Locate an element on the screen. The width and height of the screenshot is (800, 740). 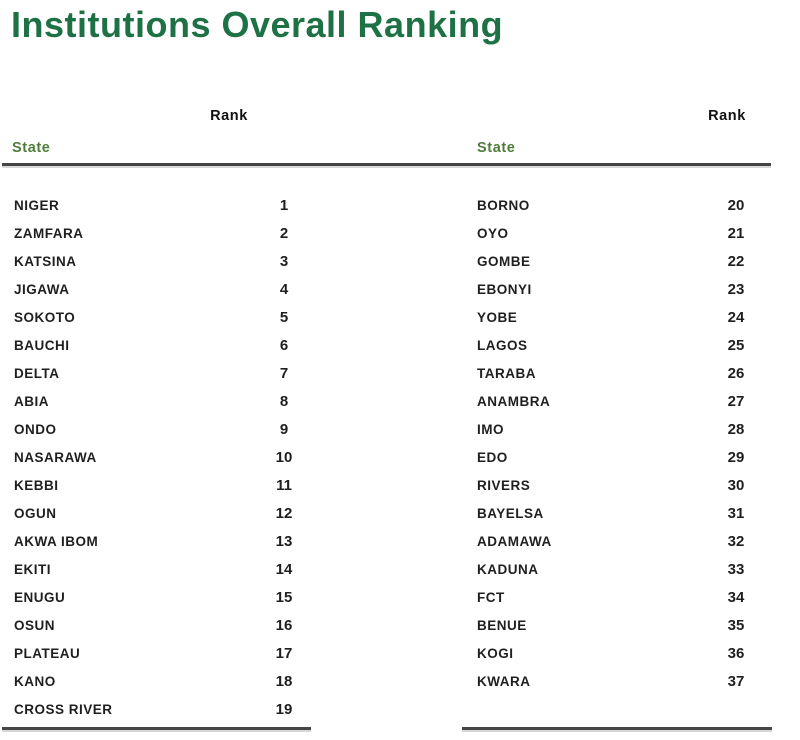
state-name: OSUN is located at coordinates (35, 625).